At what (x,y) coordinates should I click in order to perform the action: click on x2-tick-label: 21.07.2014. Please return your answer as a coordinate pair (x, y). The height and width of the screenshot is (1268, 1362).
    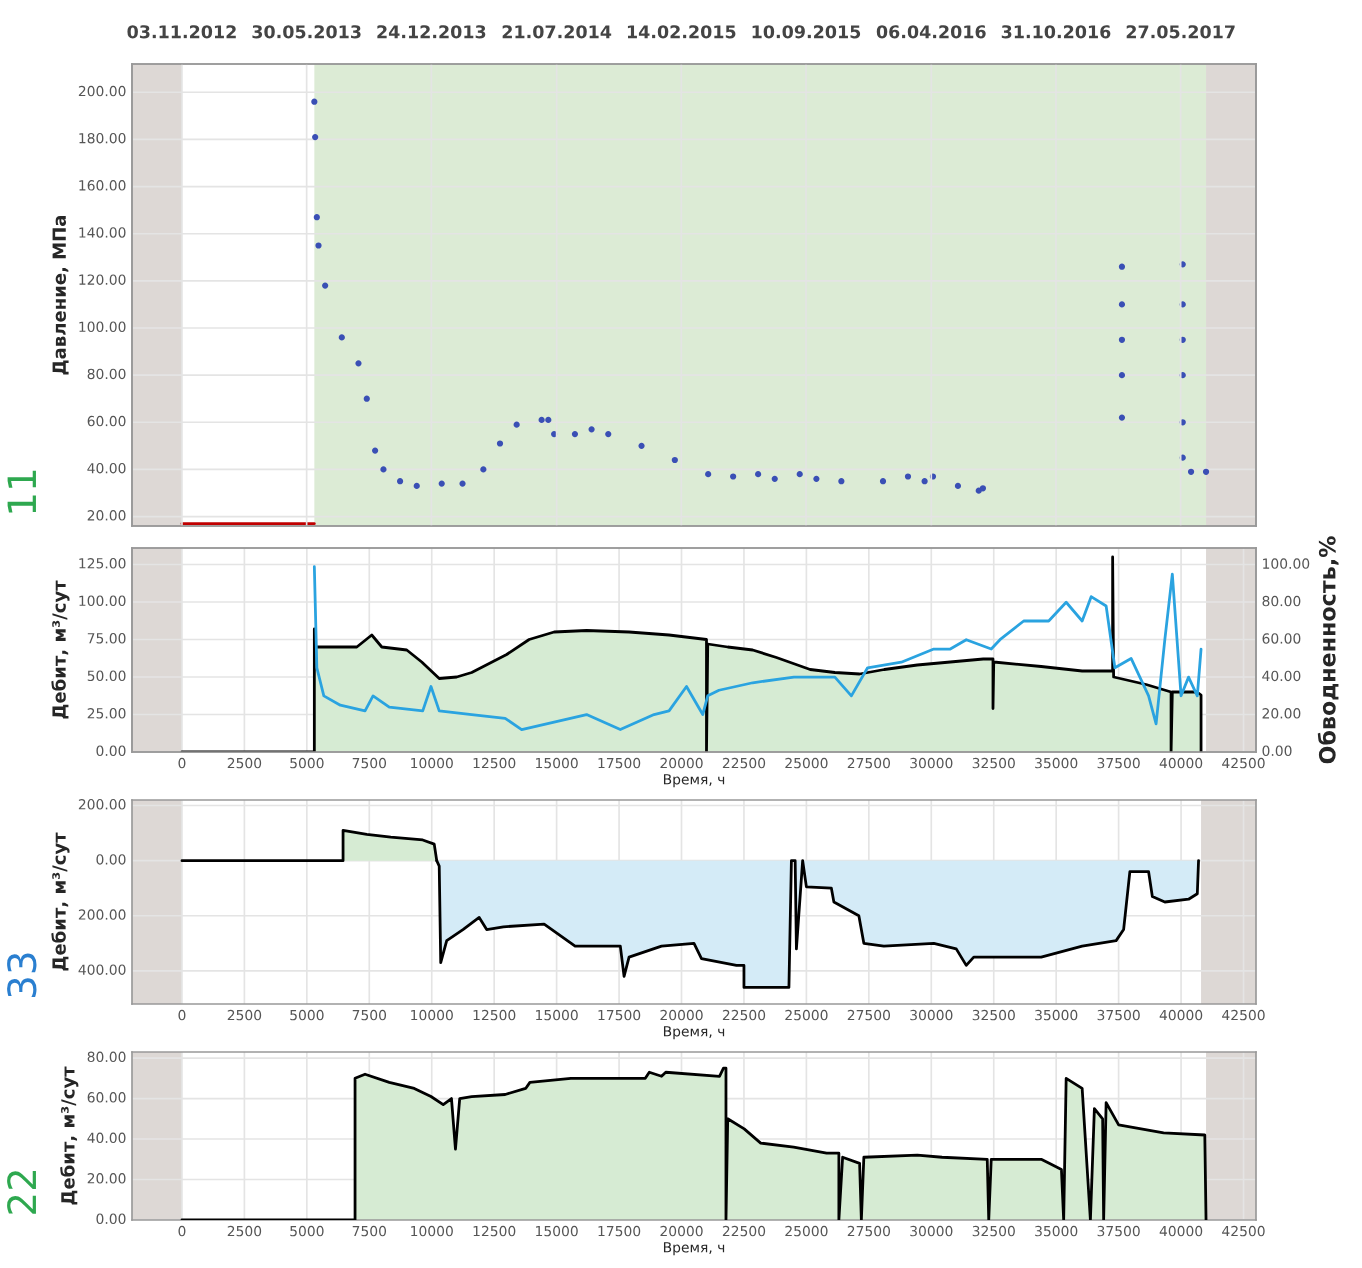
    Looking at the image, I should click on (557, 32).